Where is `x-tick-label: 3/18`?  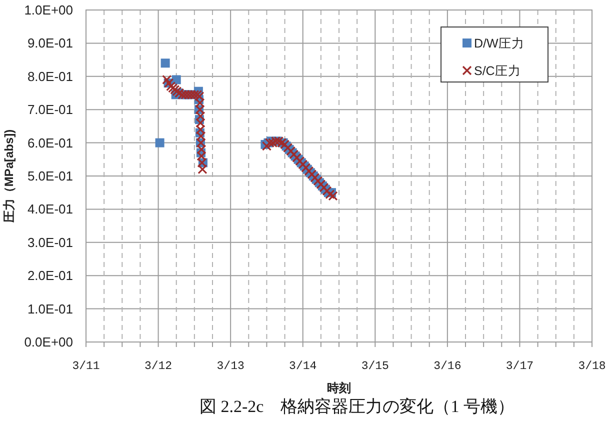
x-tick-label: 3/18 is located at coordinates (592, 366).